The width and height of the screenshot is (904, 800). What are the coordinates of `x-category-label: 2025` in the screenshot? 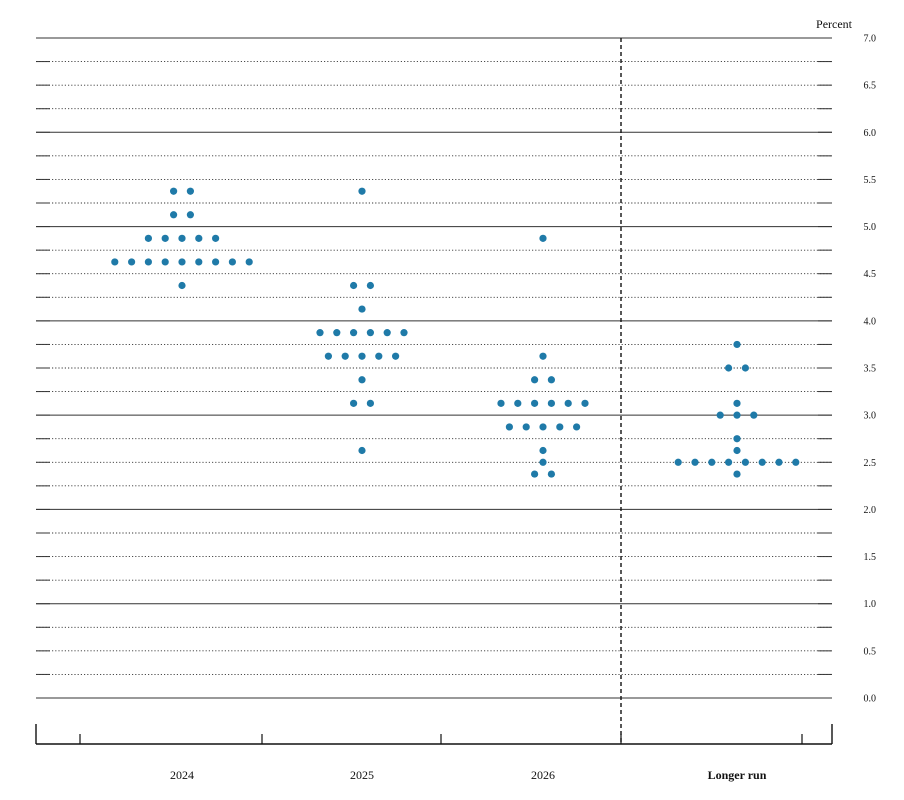 It's located at (362, 775).